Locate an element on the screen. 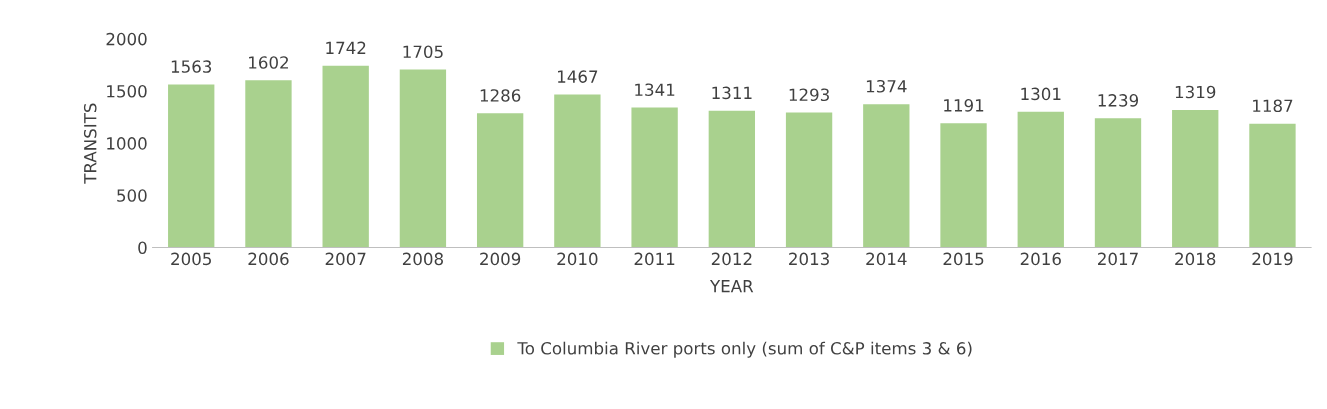 The height and width of the screenshot is (409, 1327). x-tick-label: 2013 is located at coordinates (809, 259).